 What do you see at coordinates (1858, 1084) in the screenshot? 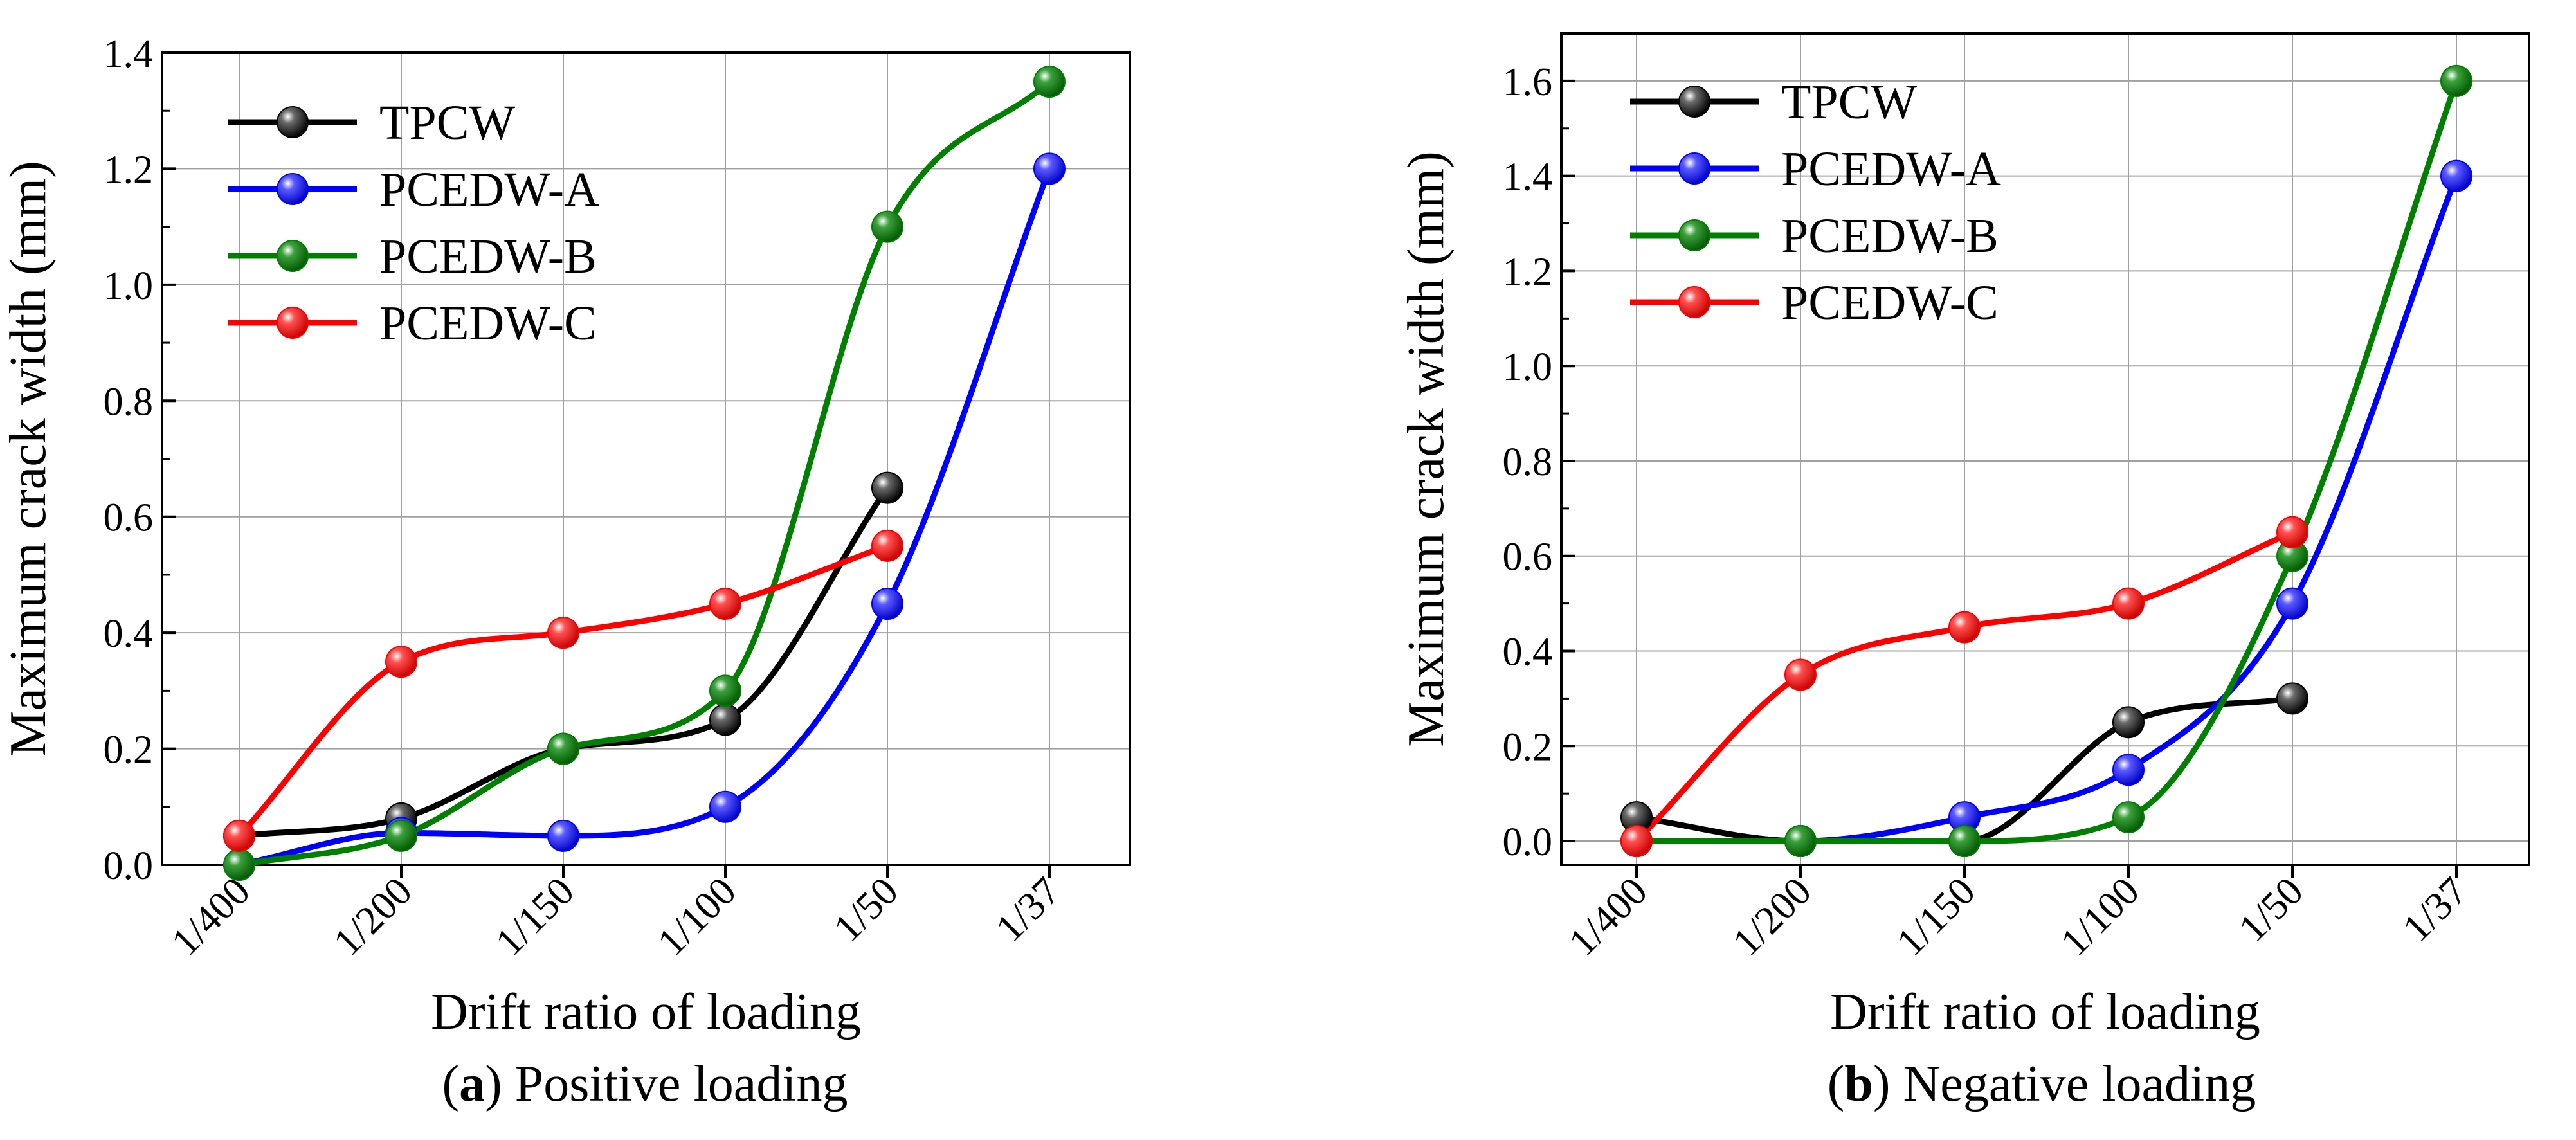
I see `caption-letter: b` at bounding box center [1858, 1084].